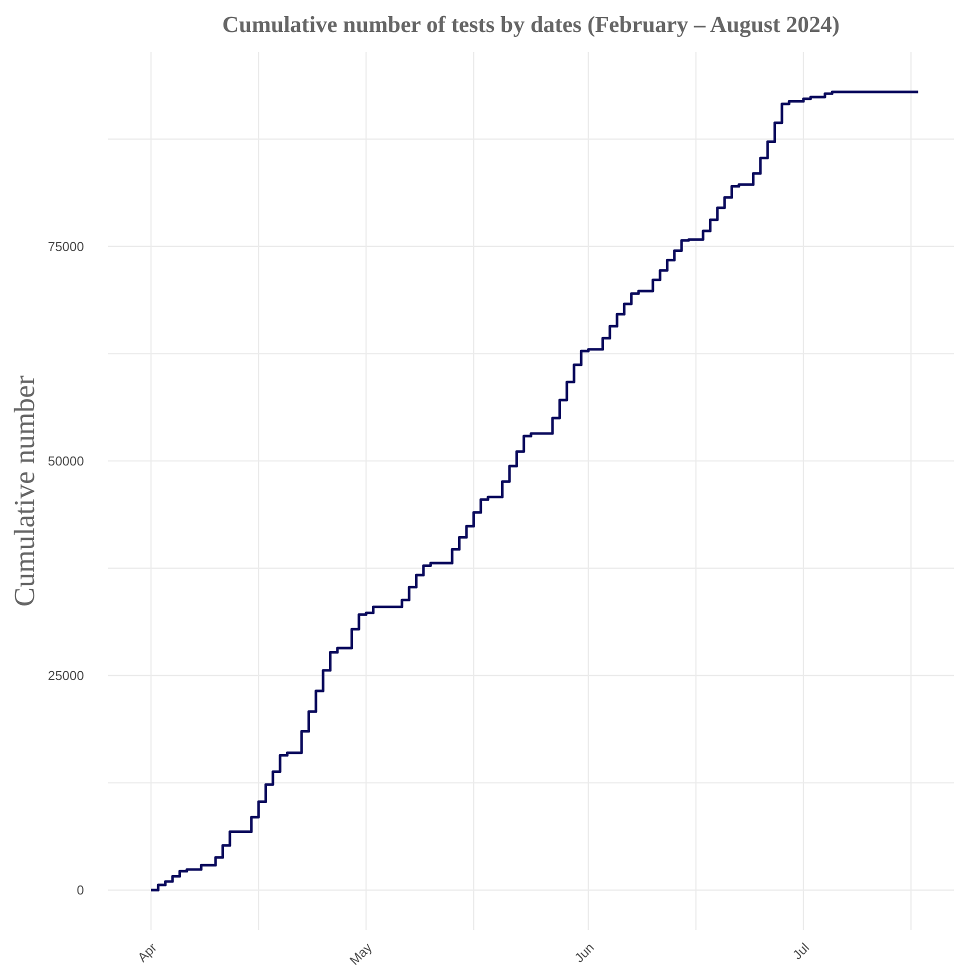 The height and width of the screenshot is (976, 970). Describe the element at coordinates (801, 951) in the screenshot. I see `x-tick-label: Jul` at that location.